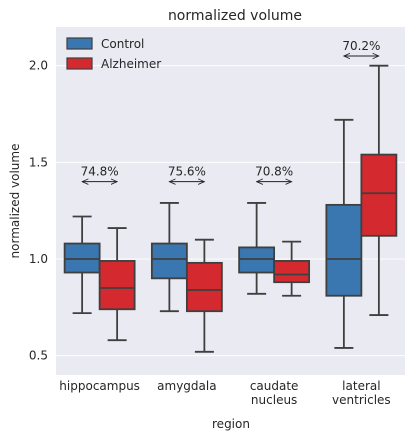 The height and width of the screenshot is (440, 413). I want to click on x-tick-label: nucleus, so click(274, 400).